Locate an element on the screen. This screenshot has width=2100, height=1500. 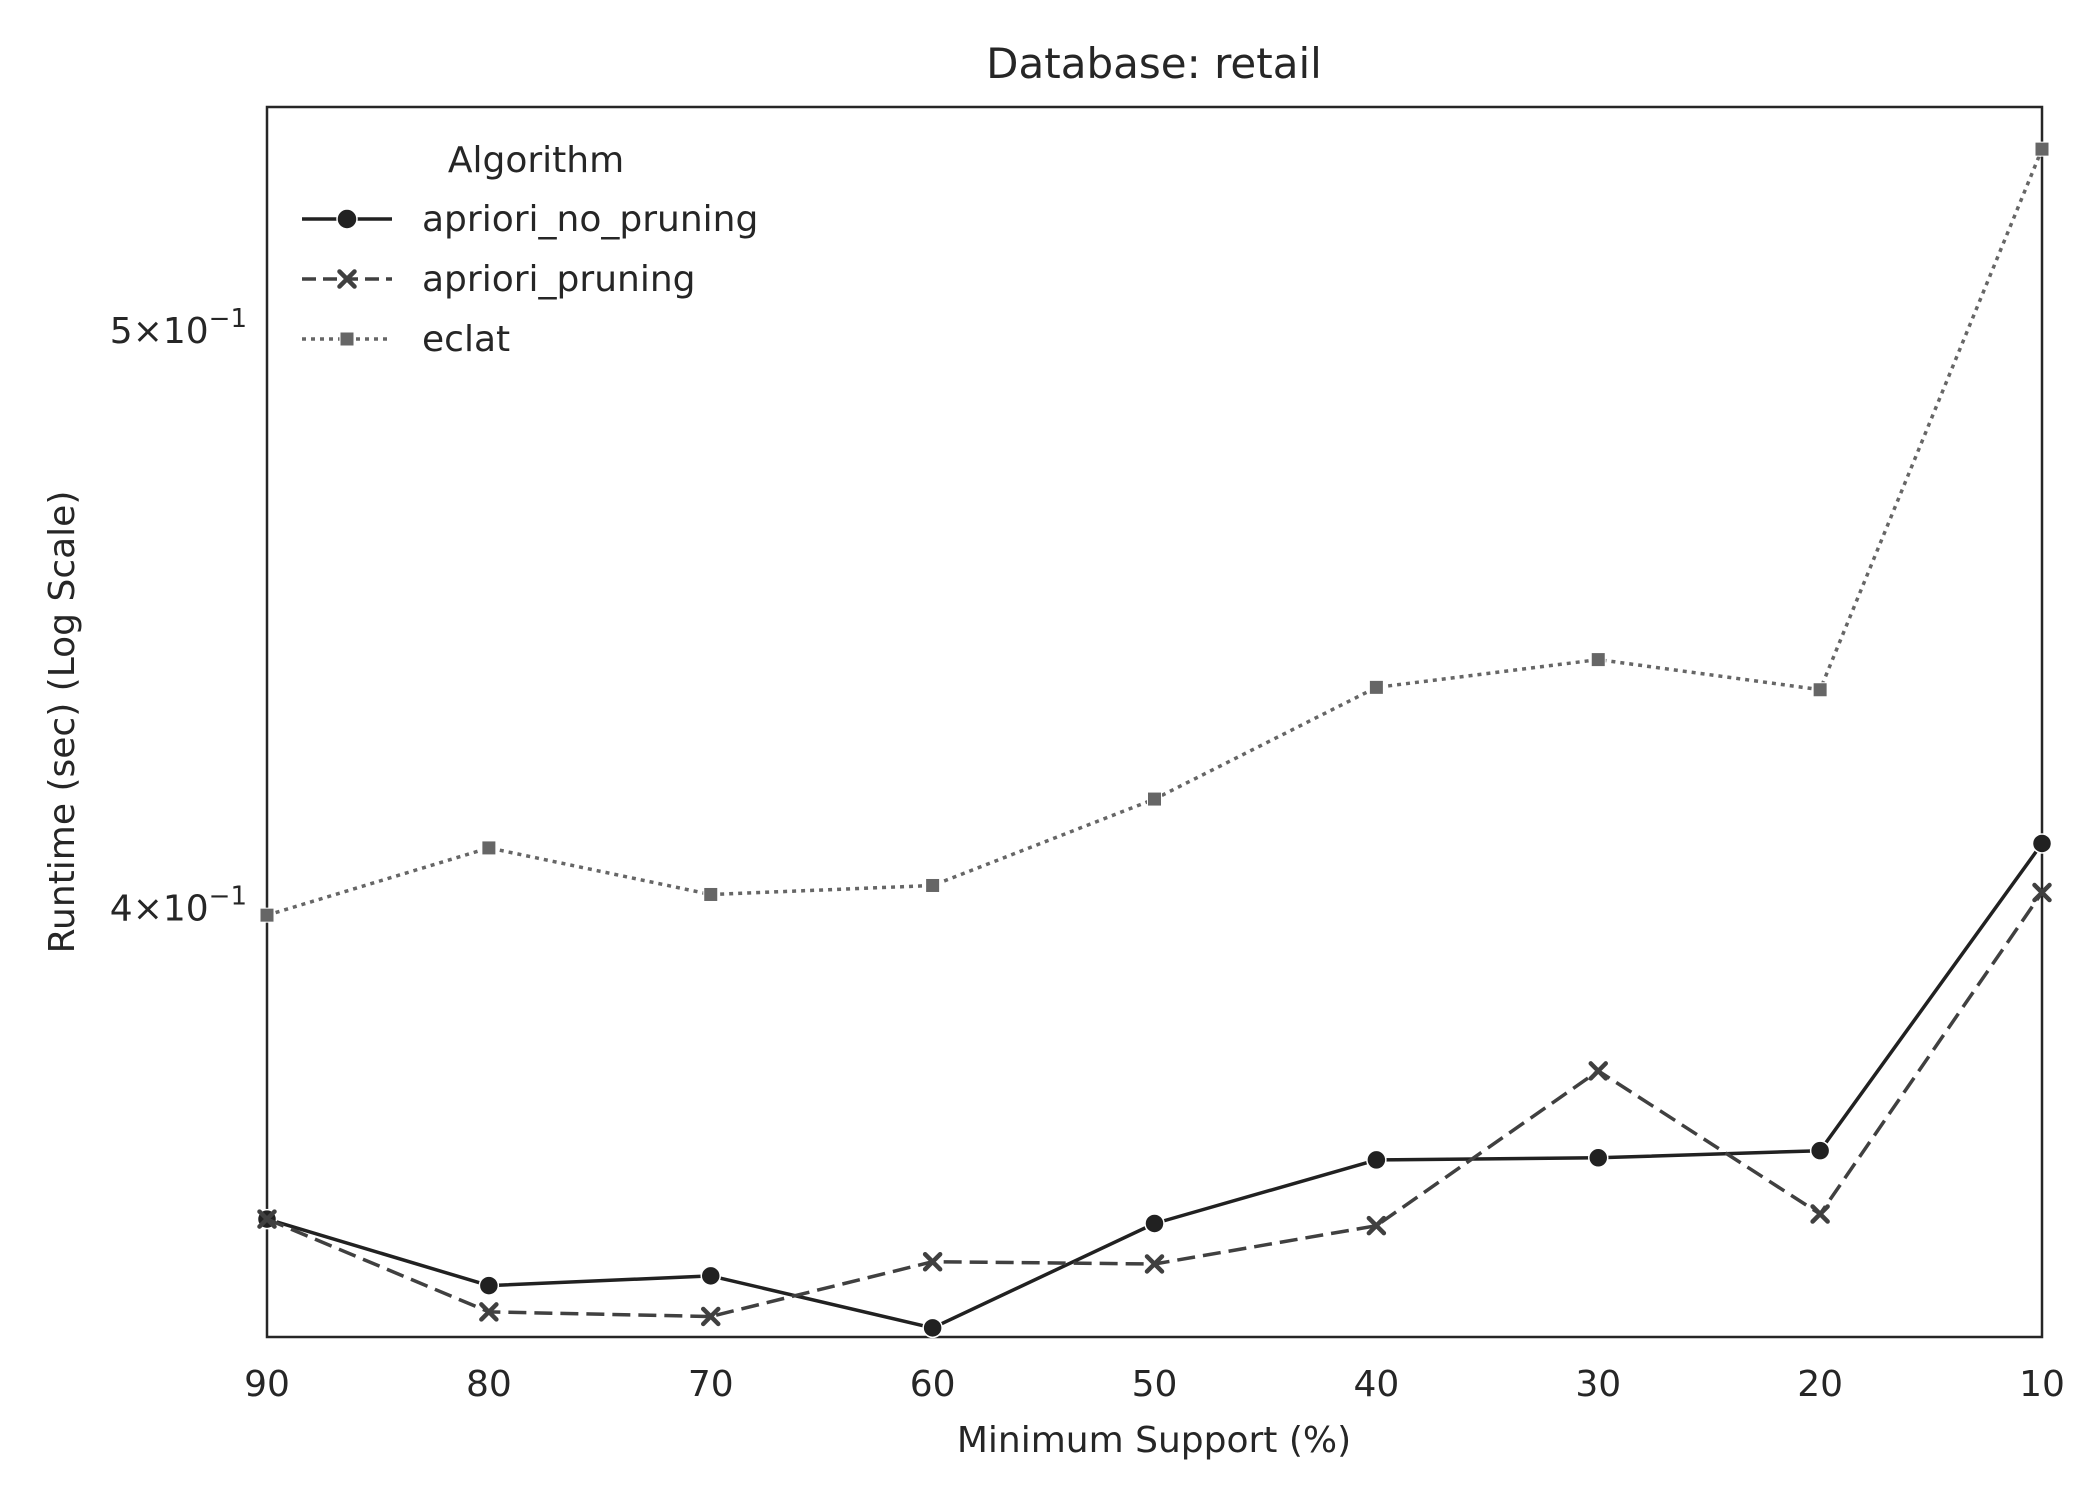
x-tick-label: 50 is located at coordinates (1155, 1384).